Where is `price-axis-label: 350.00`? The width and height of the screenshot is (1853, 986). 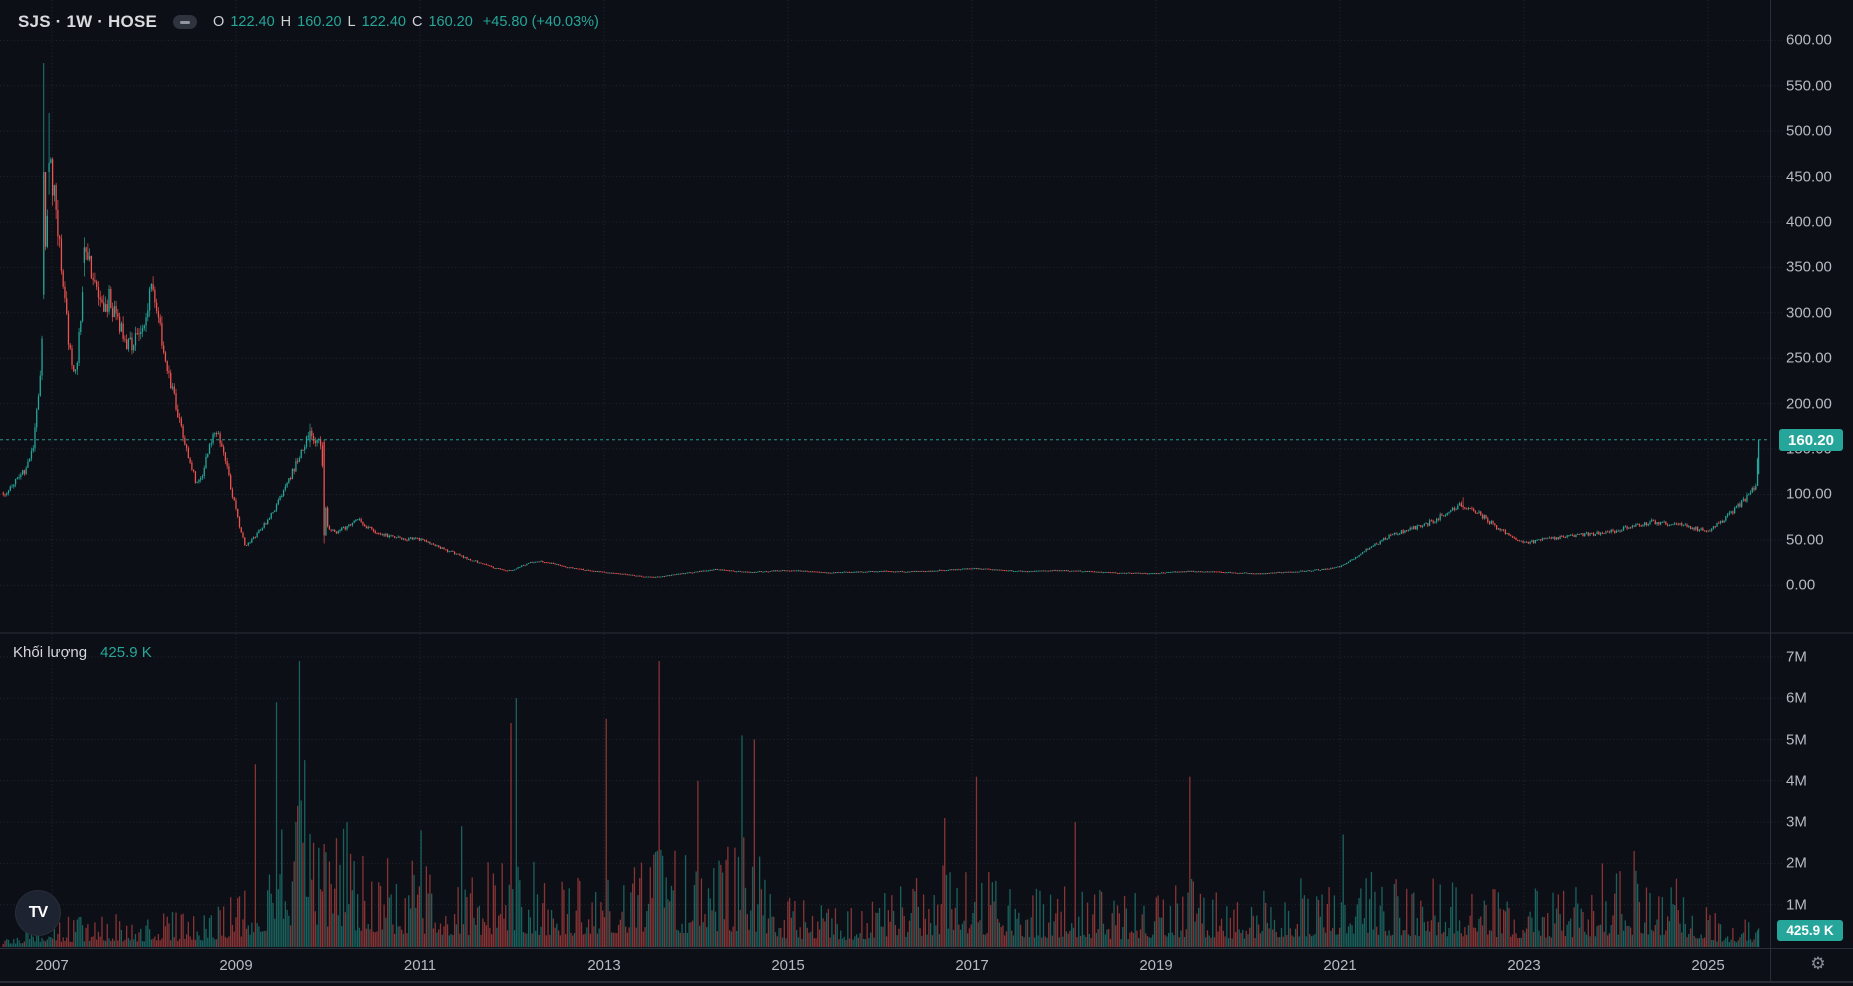
price-axis-label: 350.00 is located at coordinates (1809, 267).